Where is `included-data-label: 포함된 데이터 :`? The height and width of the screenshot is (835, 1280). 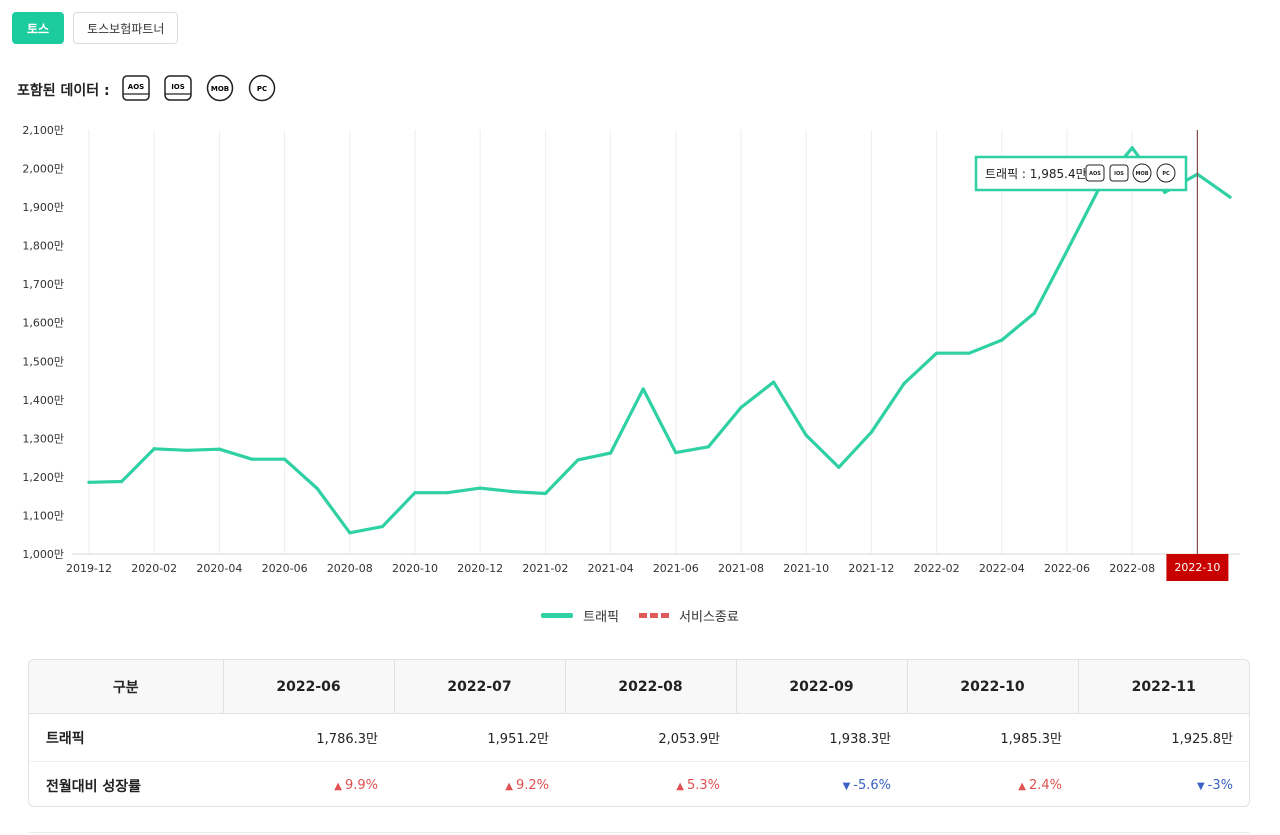
included-data-label: 포함된 데이터 : is located at coordinates (63, 91).